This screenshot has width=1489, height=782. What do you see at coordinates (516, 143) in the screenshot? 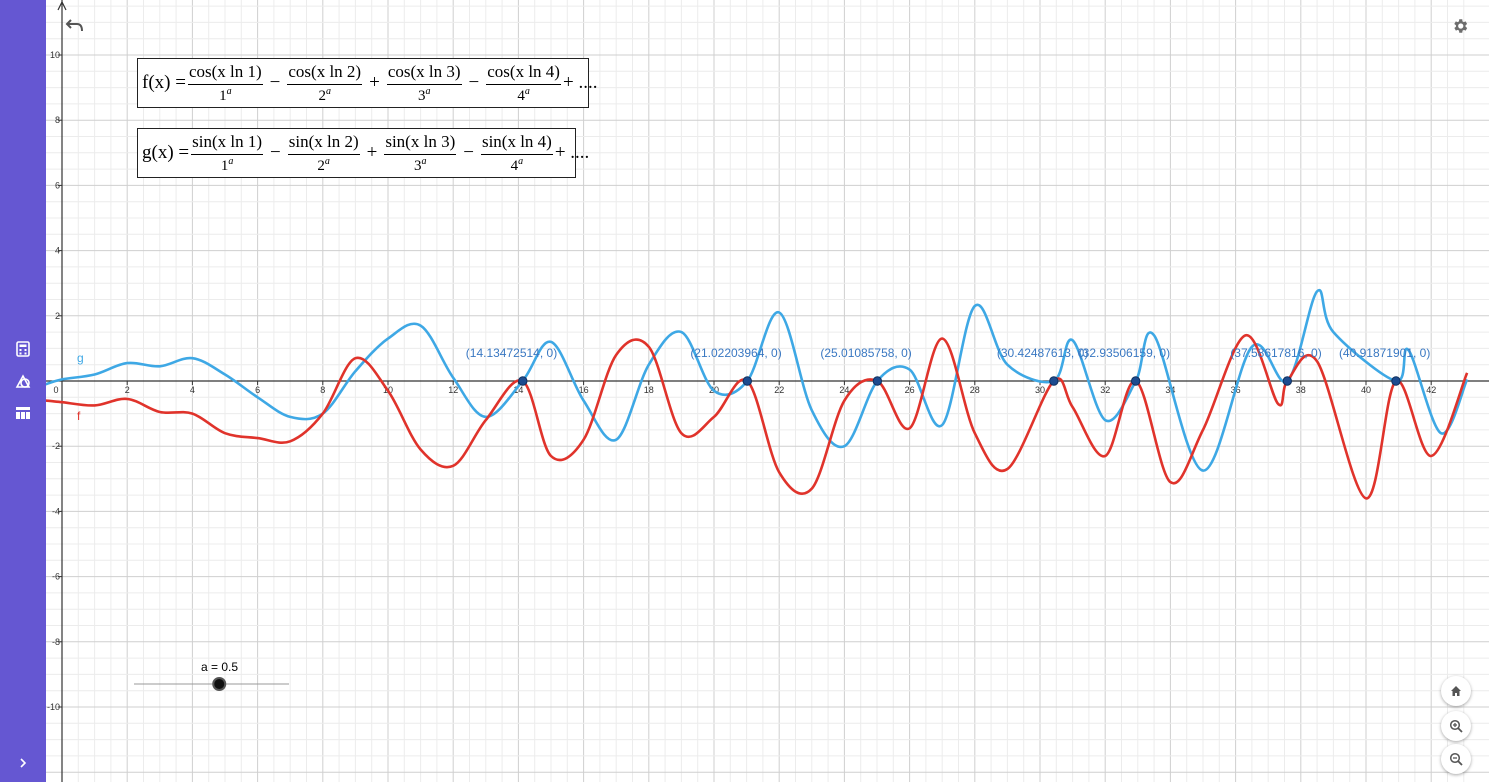
I see `term-numerator: sin(x ln 4)` at bounding box center [516, 143].